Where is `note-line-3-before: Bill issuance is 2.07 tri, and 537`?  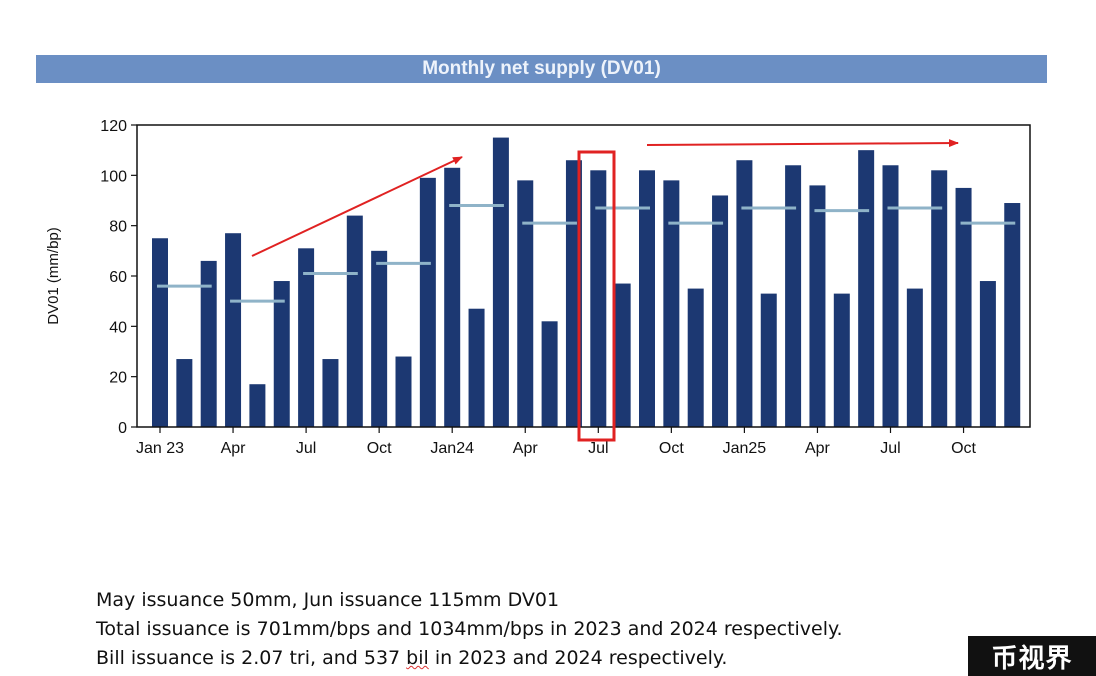 note-line-3-before: Bill issuance is 2.07 tri, and 537 is located at coordinates (251, 658).